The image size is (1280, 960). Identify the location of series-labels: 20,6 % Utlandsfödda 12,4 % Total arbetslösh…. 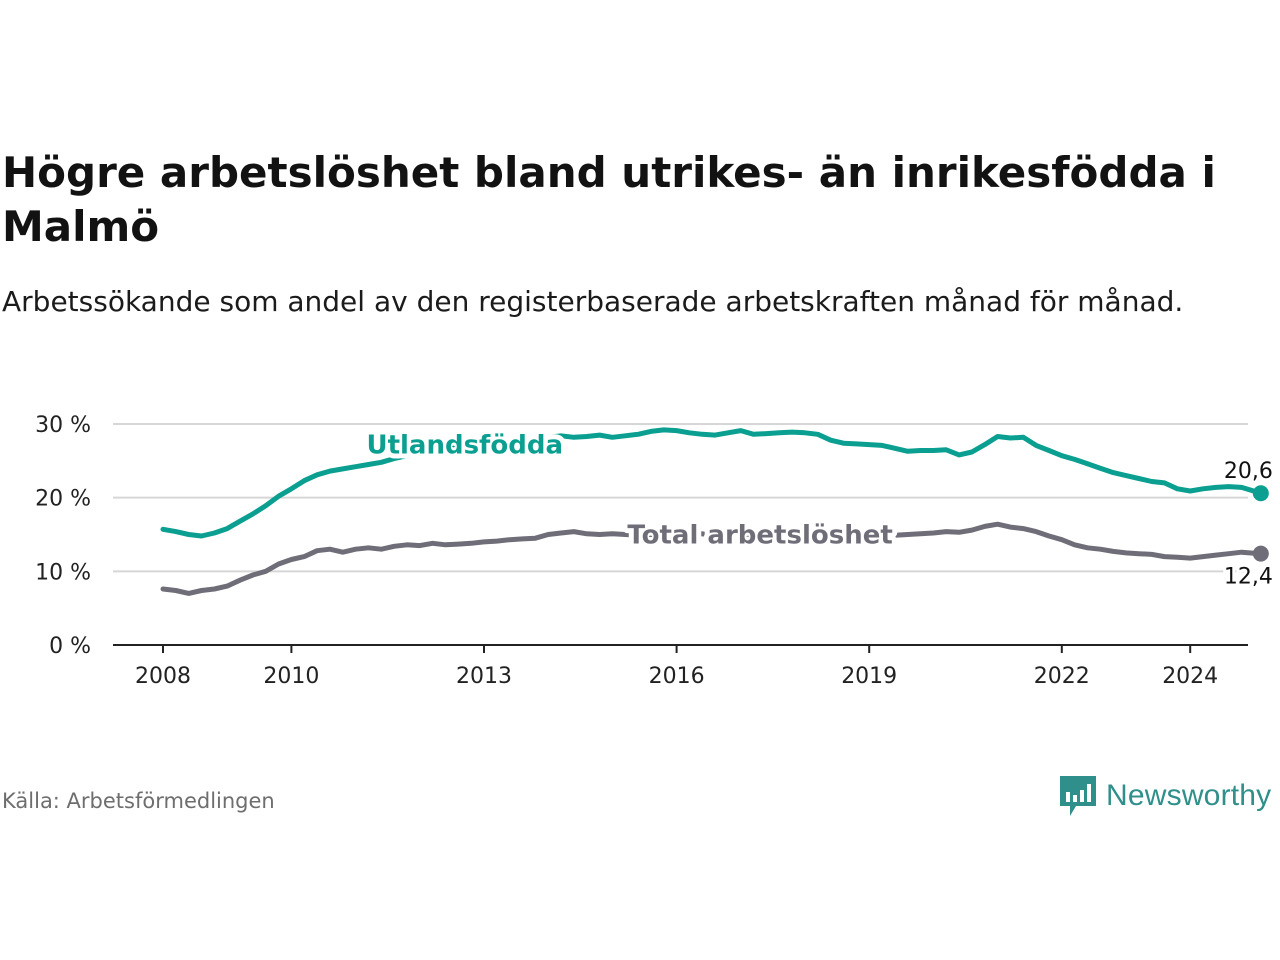
(820, 509).